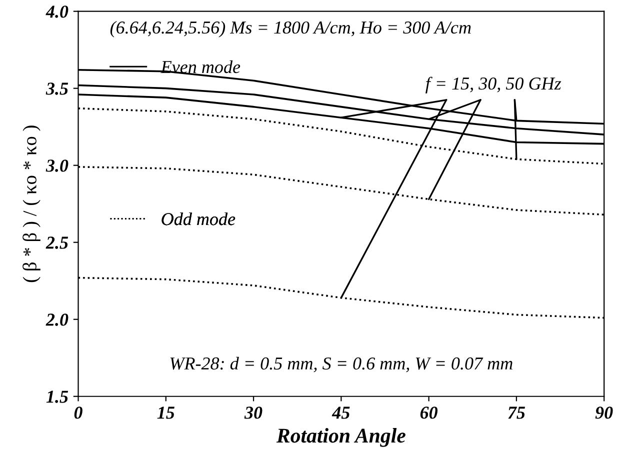  I want to click on x-tick-label: 30, so click(253, 412).